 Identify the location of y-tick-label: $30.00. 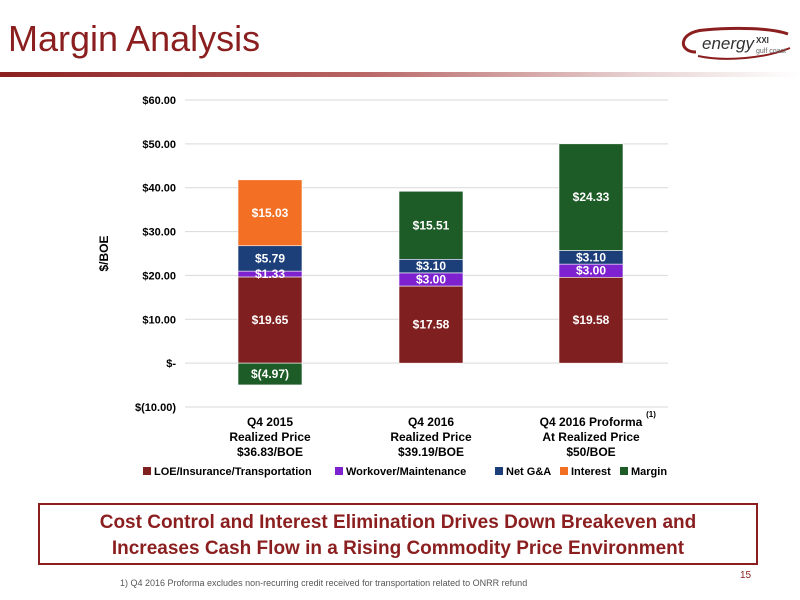
(159, 233).